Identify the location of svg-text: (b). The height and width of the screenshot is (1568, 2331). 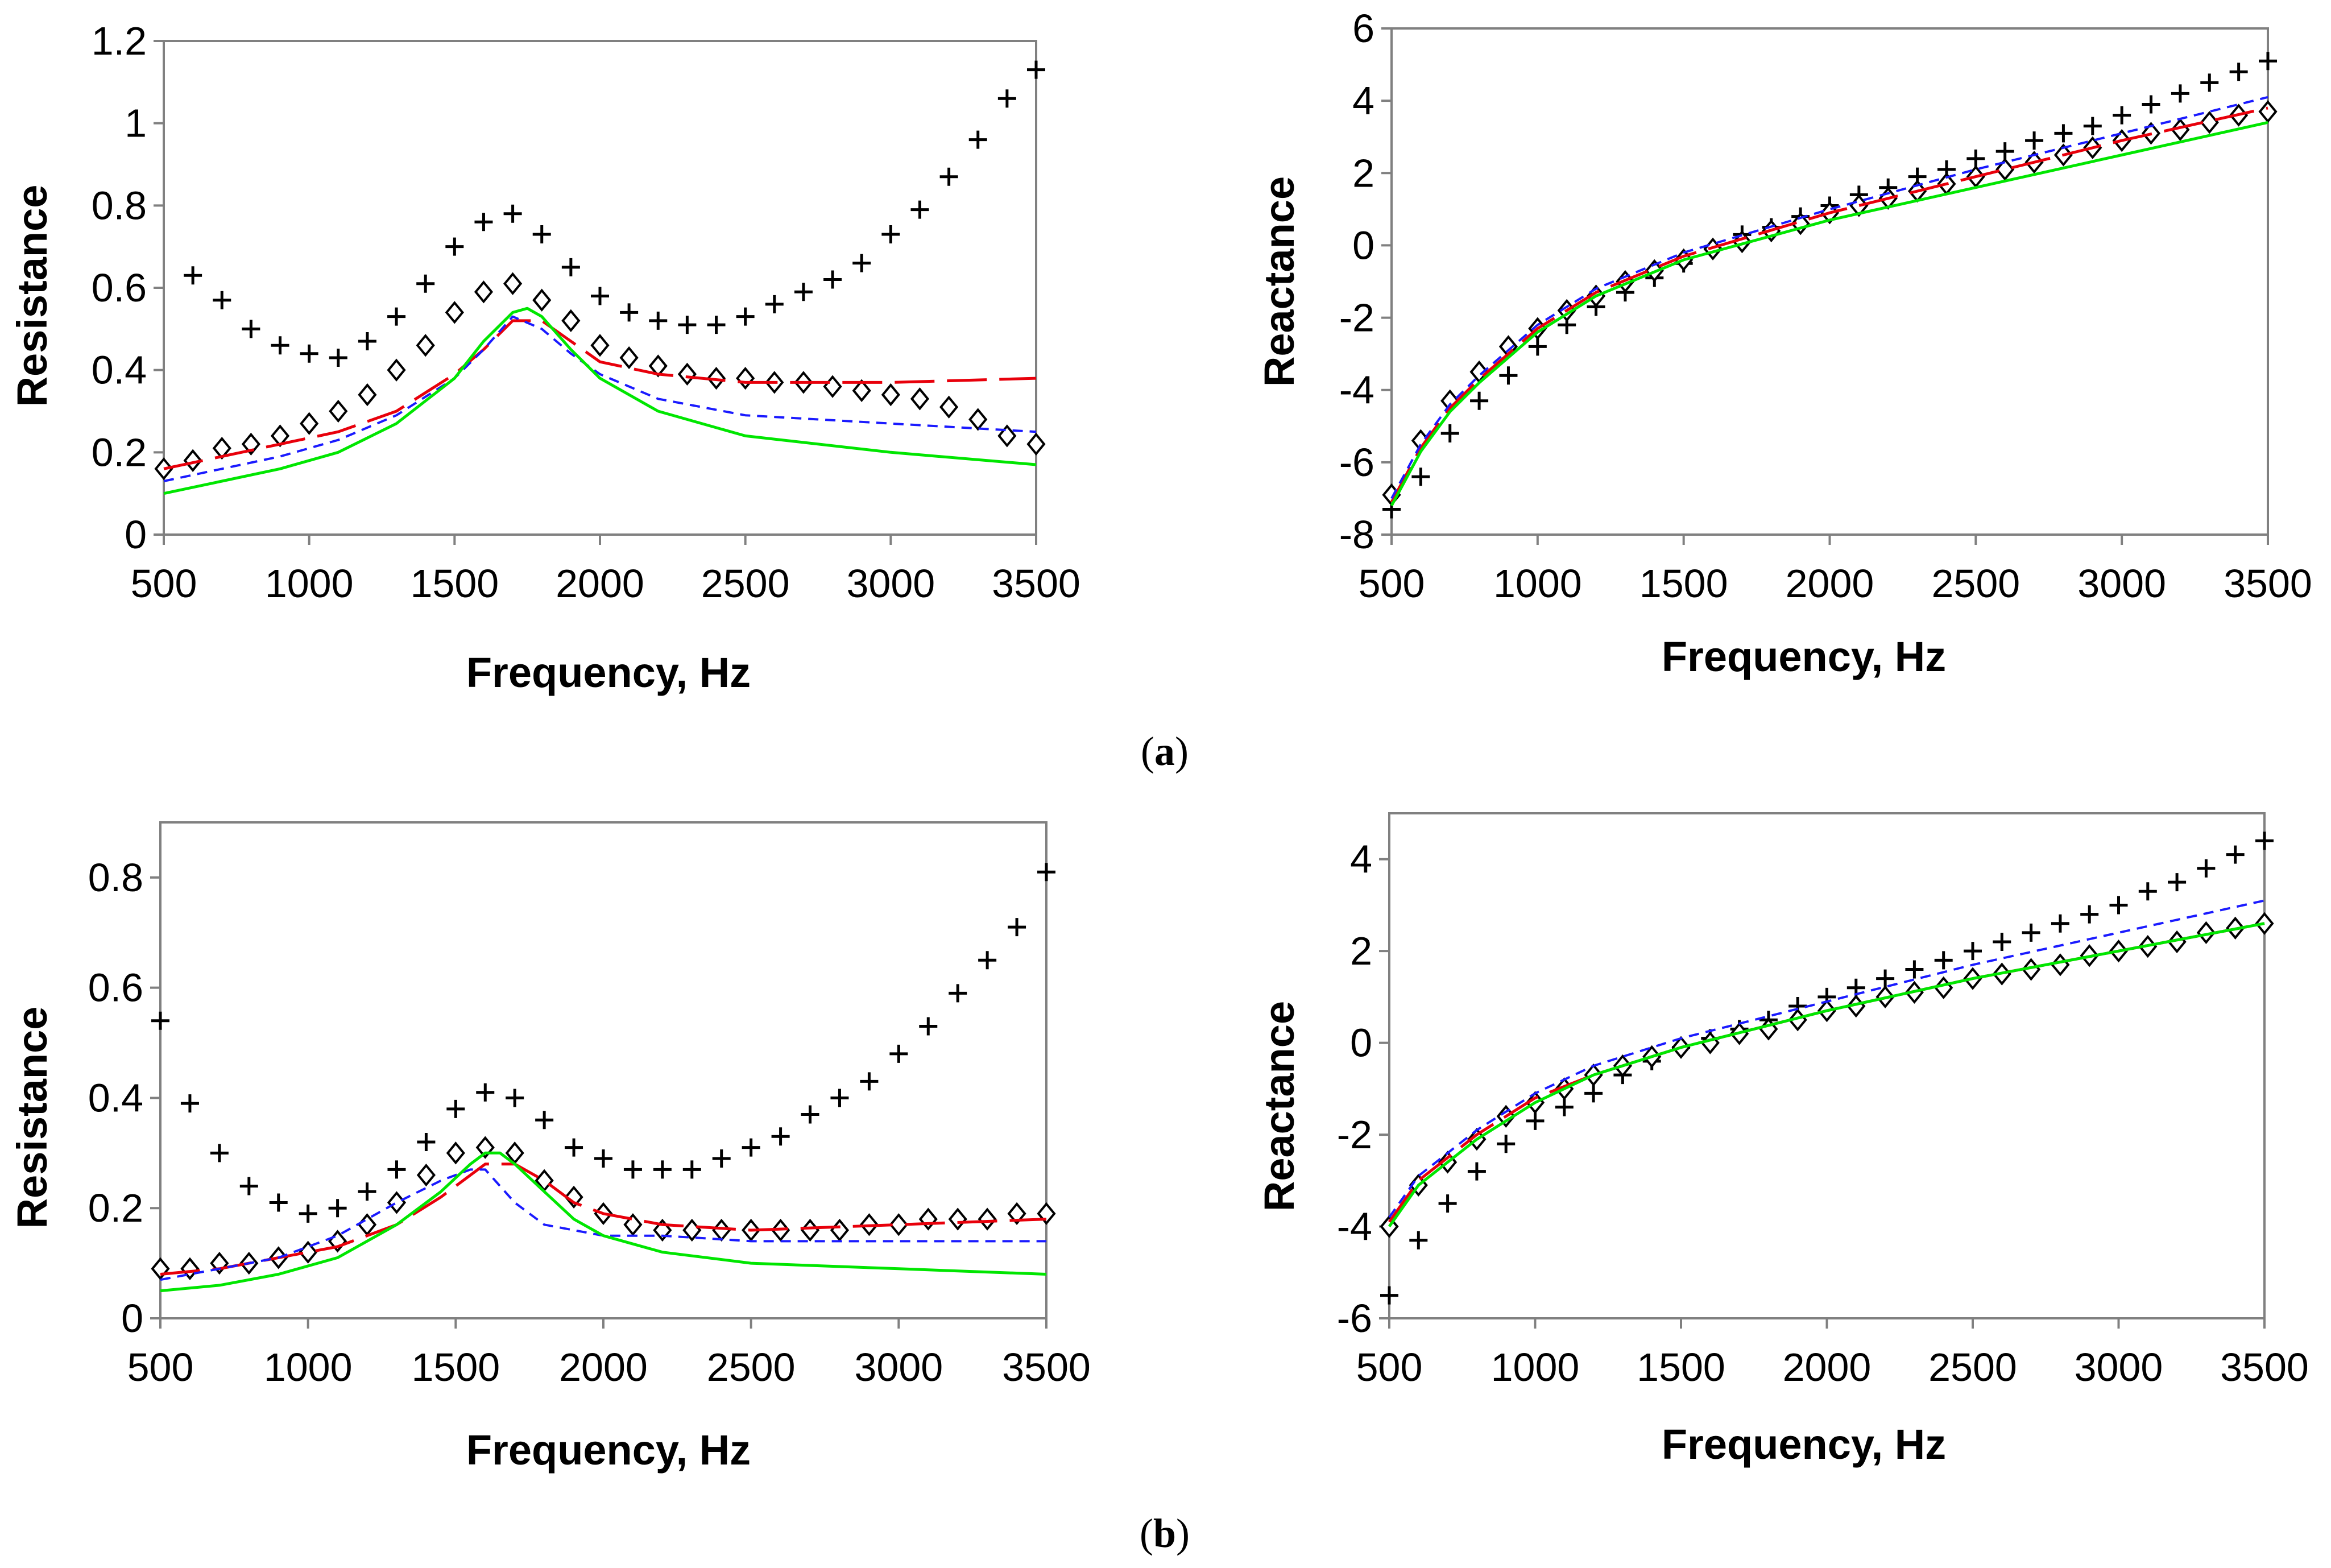
(1165, 1533).